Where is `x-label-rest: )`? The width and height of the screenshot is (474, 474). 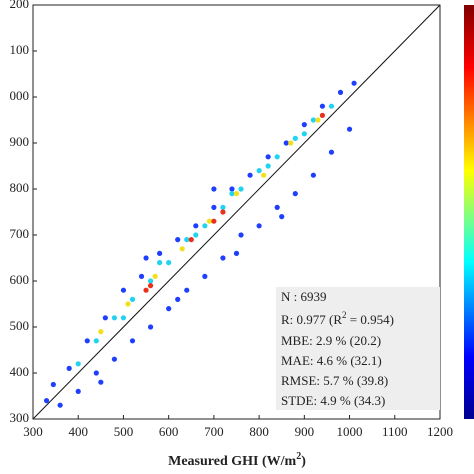
x-label-rest: ) is located at coordinates (303, 461).